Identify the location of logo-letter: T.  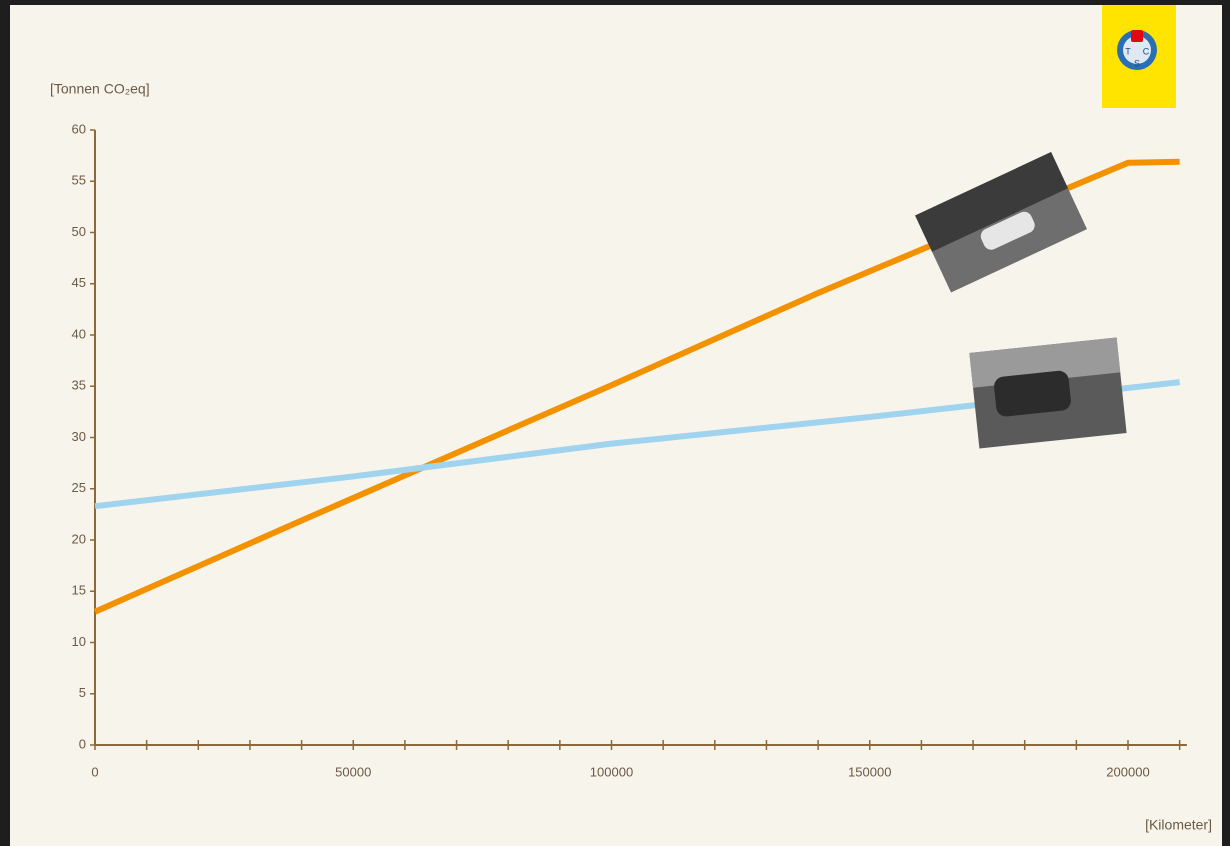
(1128, 51).